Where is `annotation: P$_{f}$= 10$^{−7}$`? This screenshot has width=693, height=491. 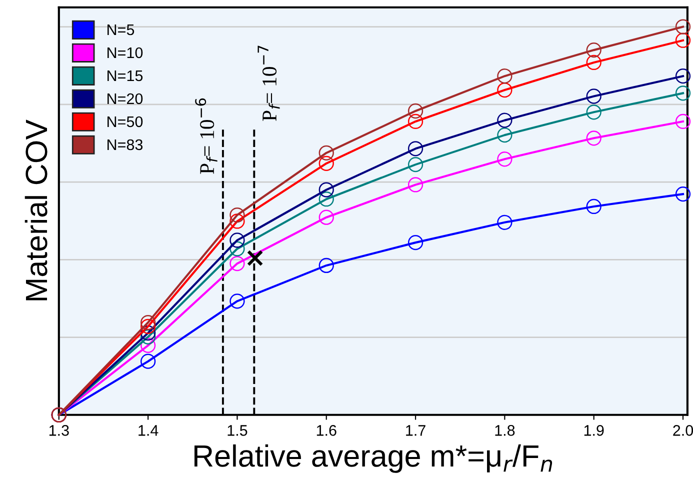
annotation: P$_{f}$= 10$^{−7}$ is located at coordinates (269, 83).